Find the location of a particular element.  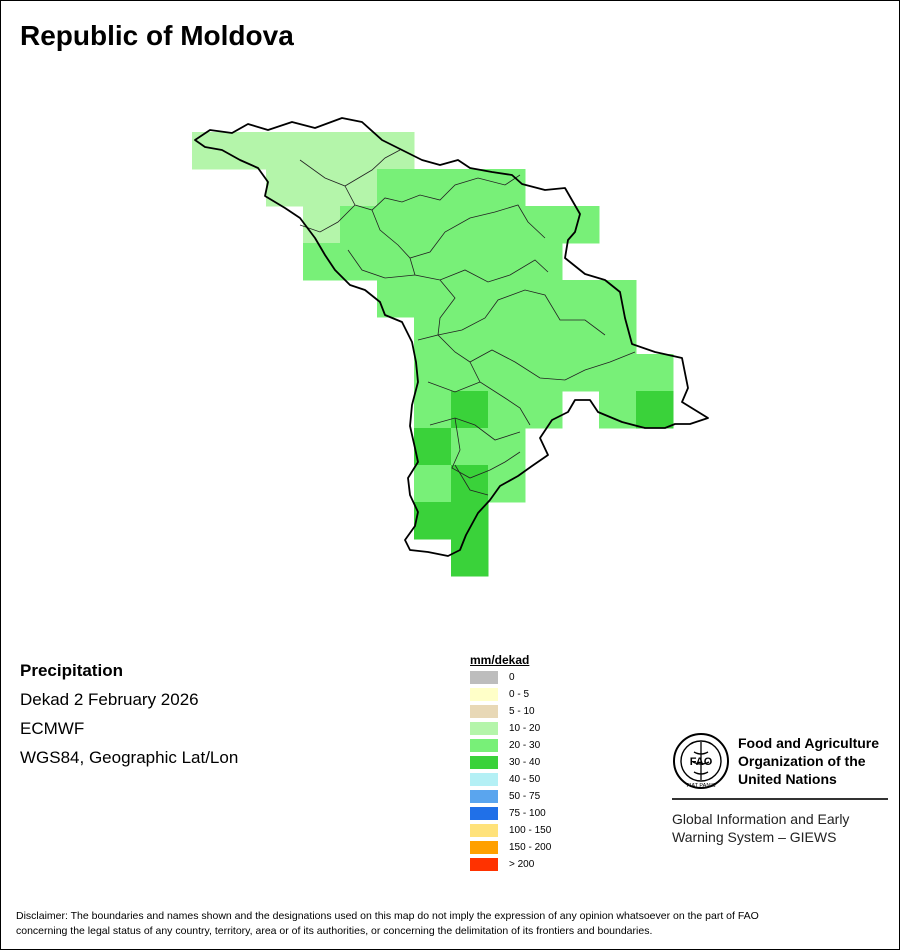

legend-label: 50 - 75 is located at coordinates (525, 796).